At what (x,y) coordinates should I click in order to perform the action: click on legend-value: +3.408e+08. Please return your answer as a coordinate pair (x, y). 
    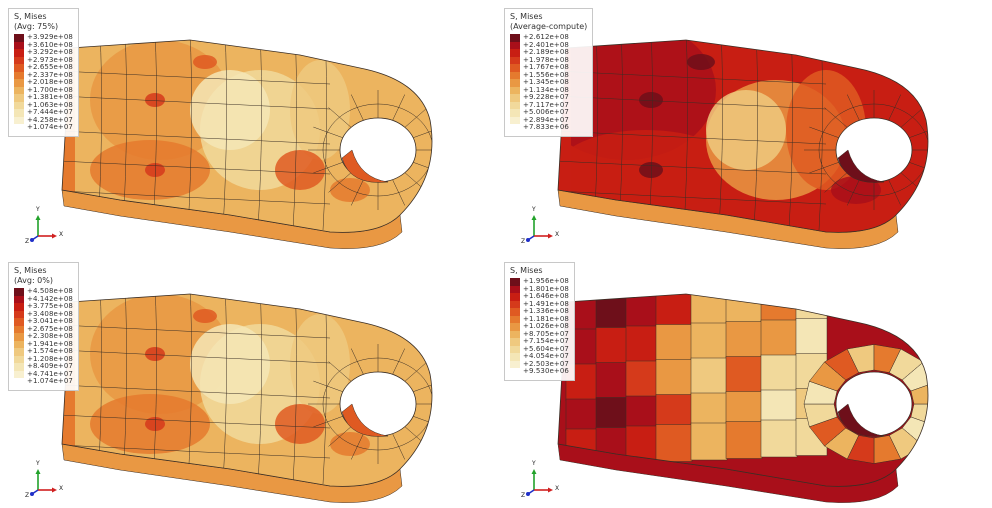
    Looking at the image, I should click on (50, 313).